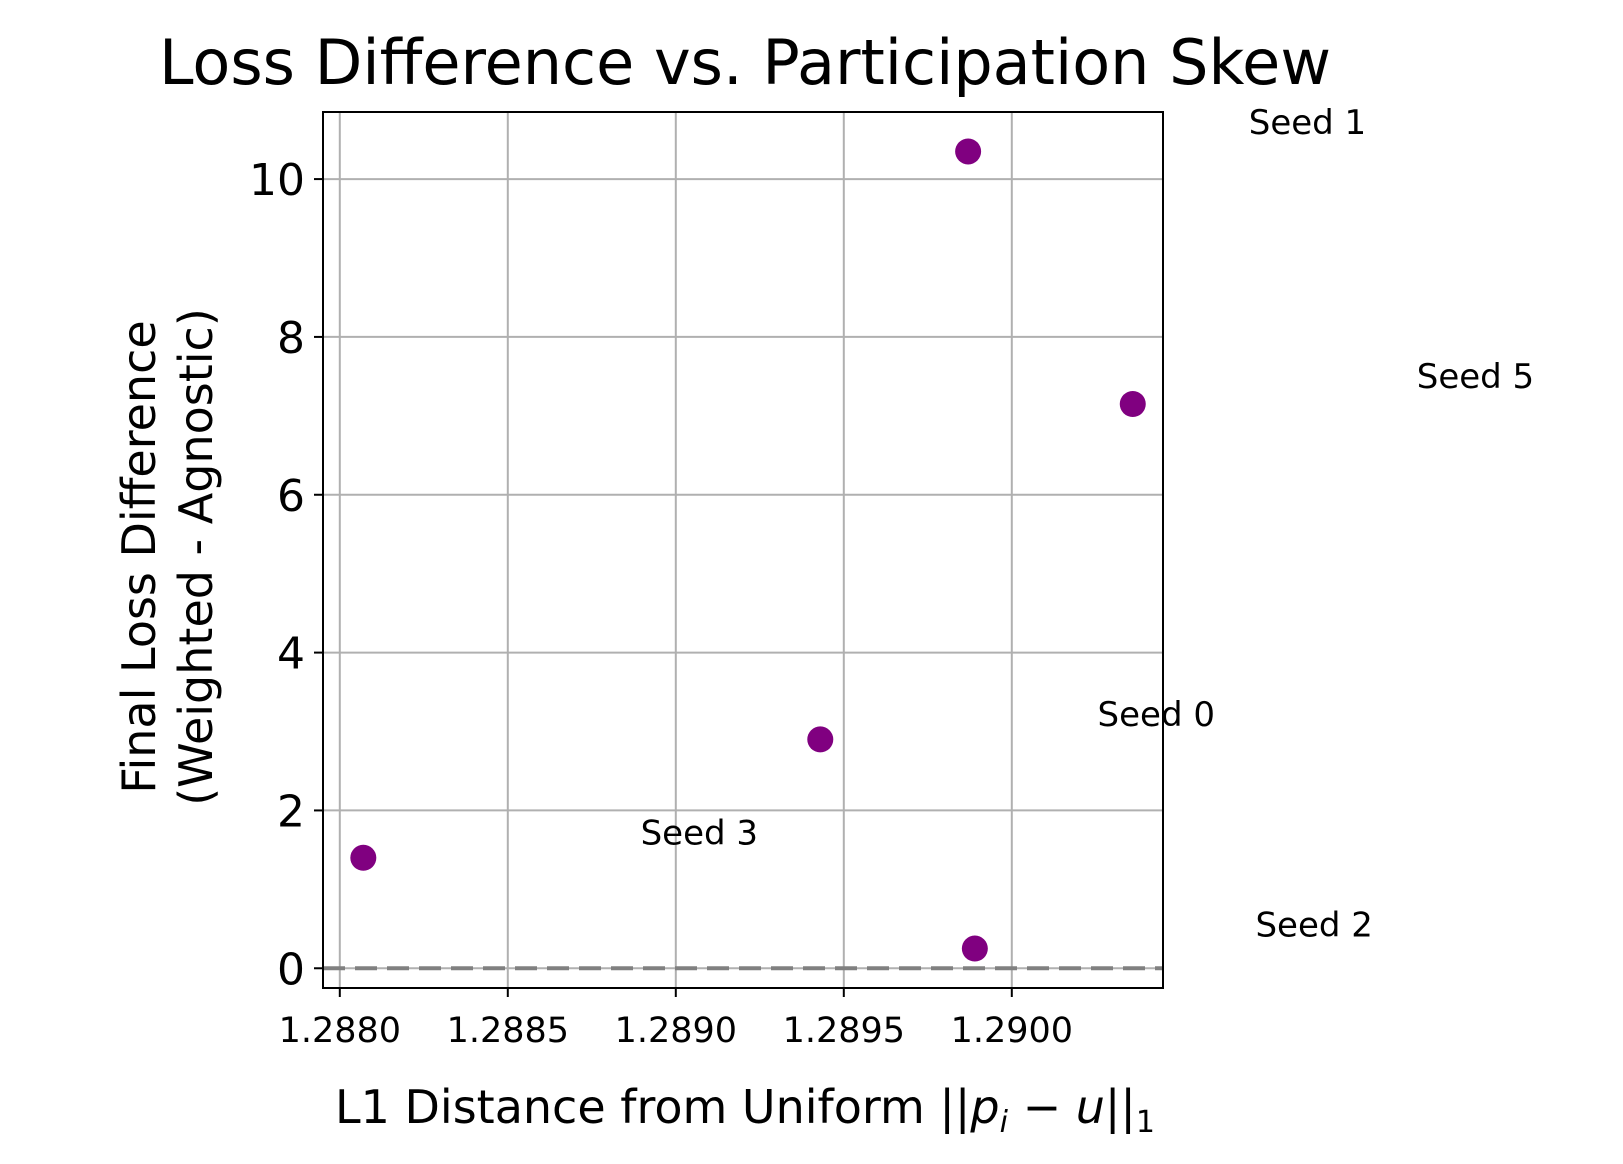 The width and height of the screenshot is (1623, 1164). What do you see at coordinates (1012, 1031) in the screenshot?
I see `x-tick-label: 1.2900` at bounding box center [1012, 1031].